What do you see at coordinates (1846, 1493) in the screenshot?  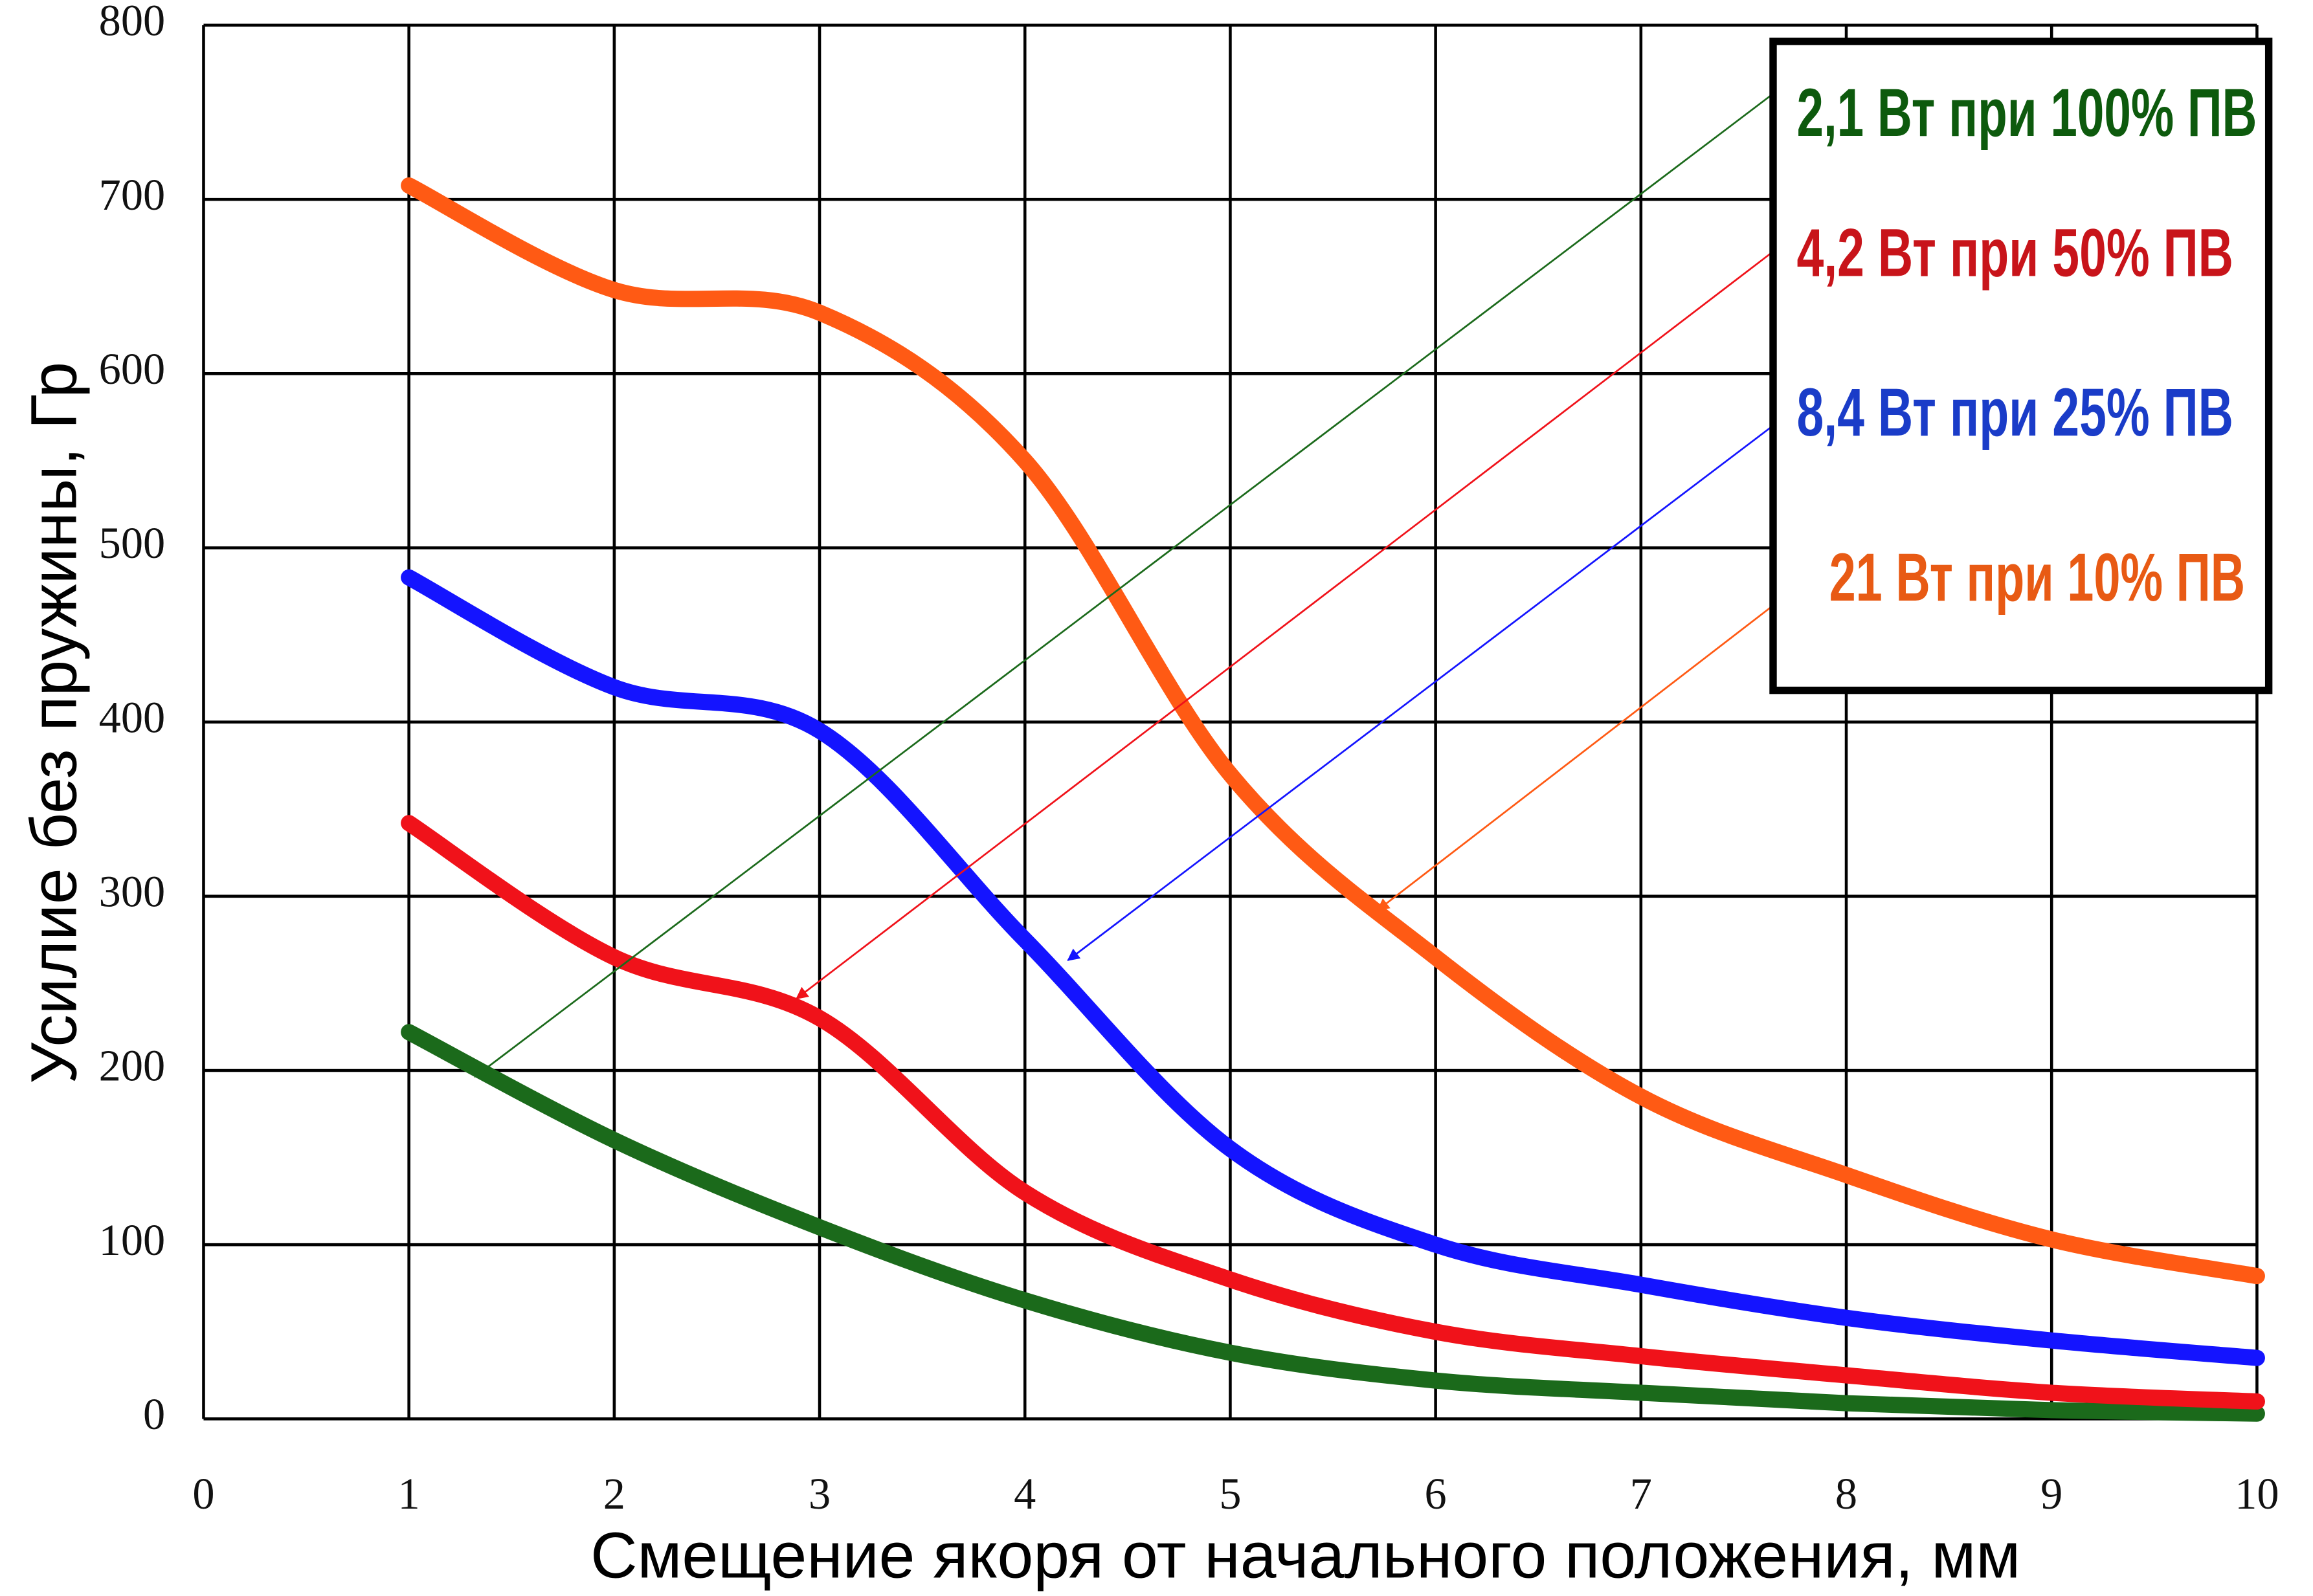 I see `x-tick-label: 8` at bounding box center [1846, 1493].